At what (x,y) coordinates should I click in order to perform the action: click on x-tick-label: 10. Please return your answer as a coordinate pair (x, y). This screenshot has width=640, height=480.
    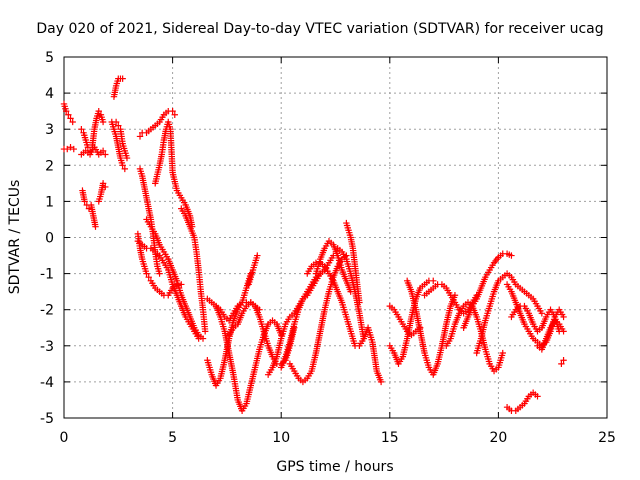
    Looking at the image, I should click on (281, 438).